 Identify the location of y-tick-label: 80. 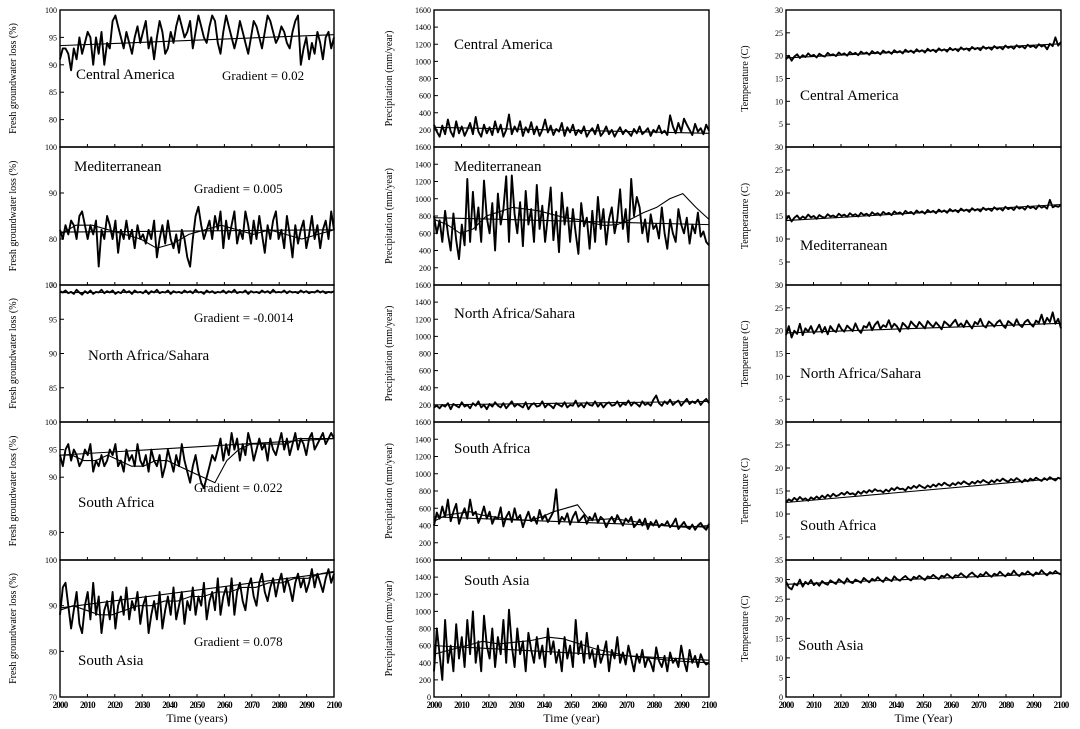
(53, 239).